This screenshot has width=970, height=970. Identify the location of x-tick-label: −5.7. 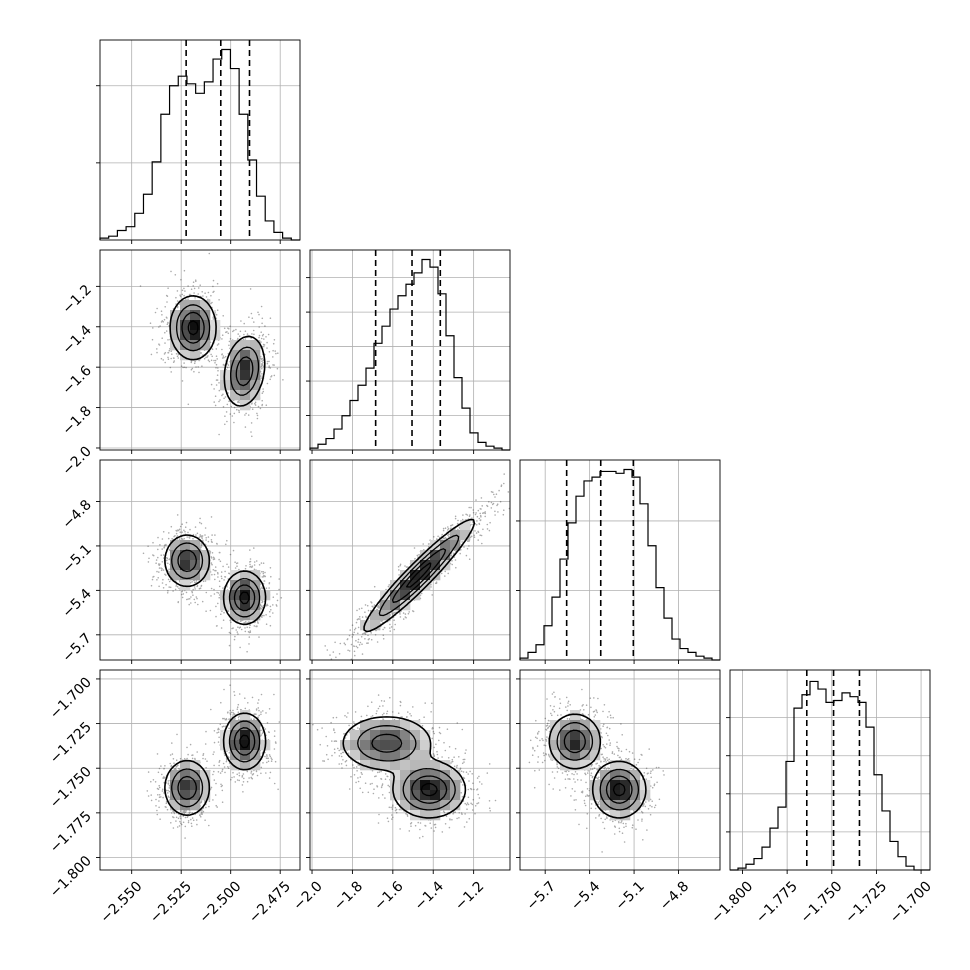
(541, 895).